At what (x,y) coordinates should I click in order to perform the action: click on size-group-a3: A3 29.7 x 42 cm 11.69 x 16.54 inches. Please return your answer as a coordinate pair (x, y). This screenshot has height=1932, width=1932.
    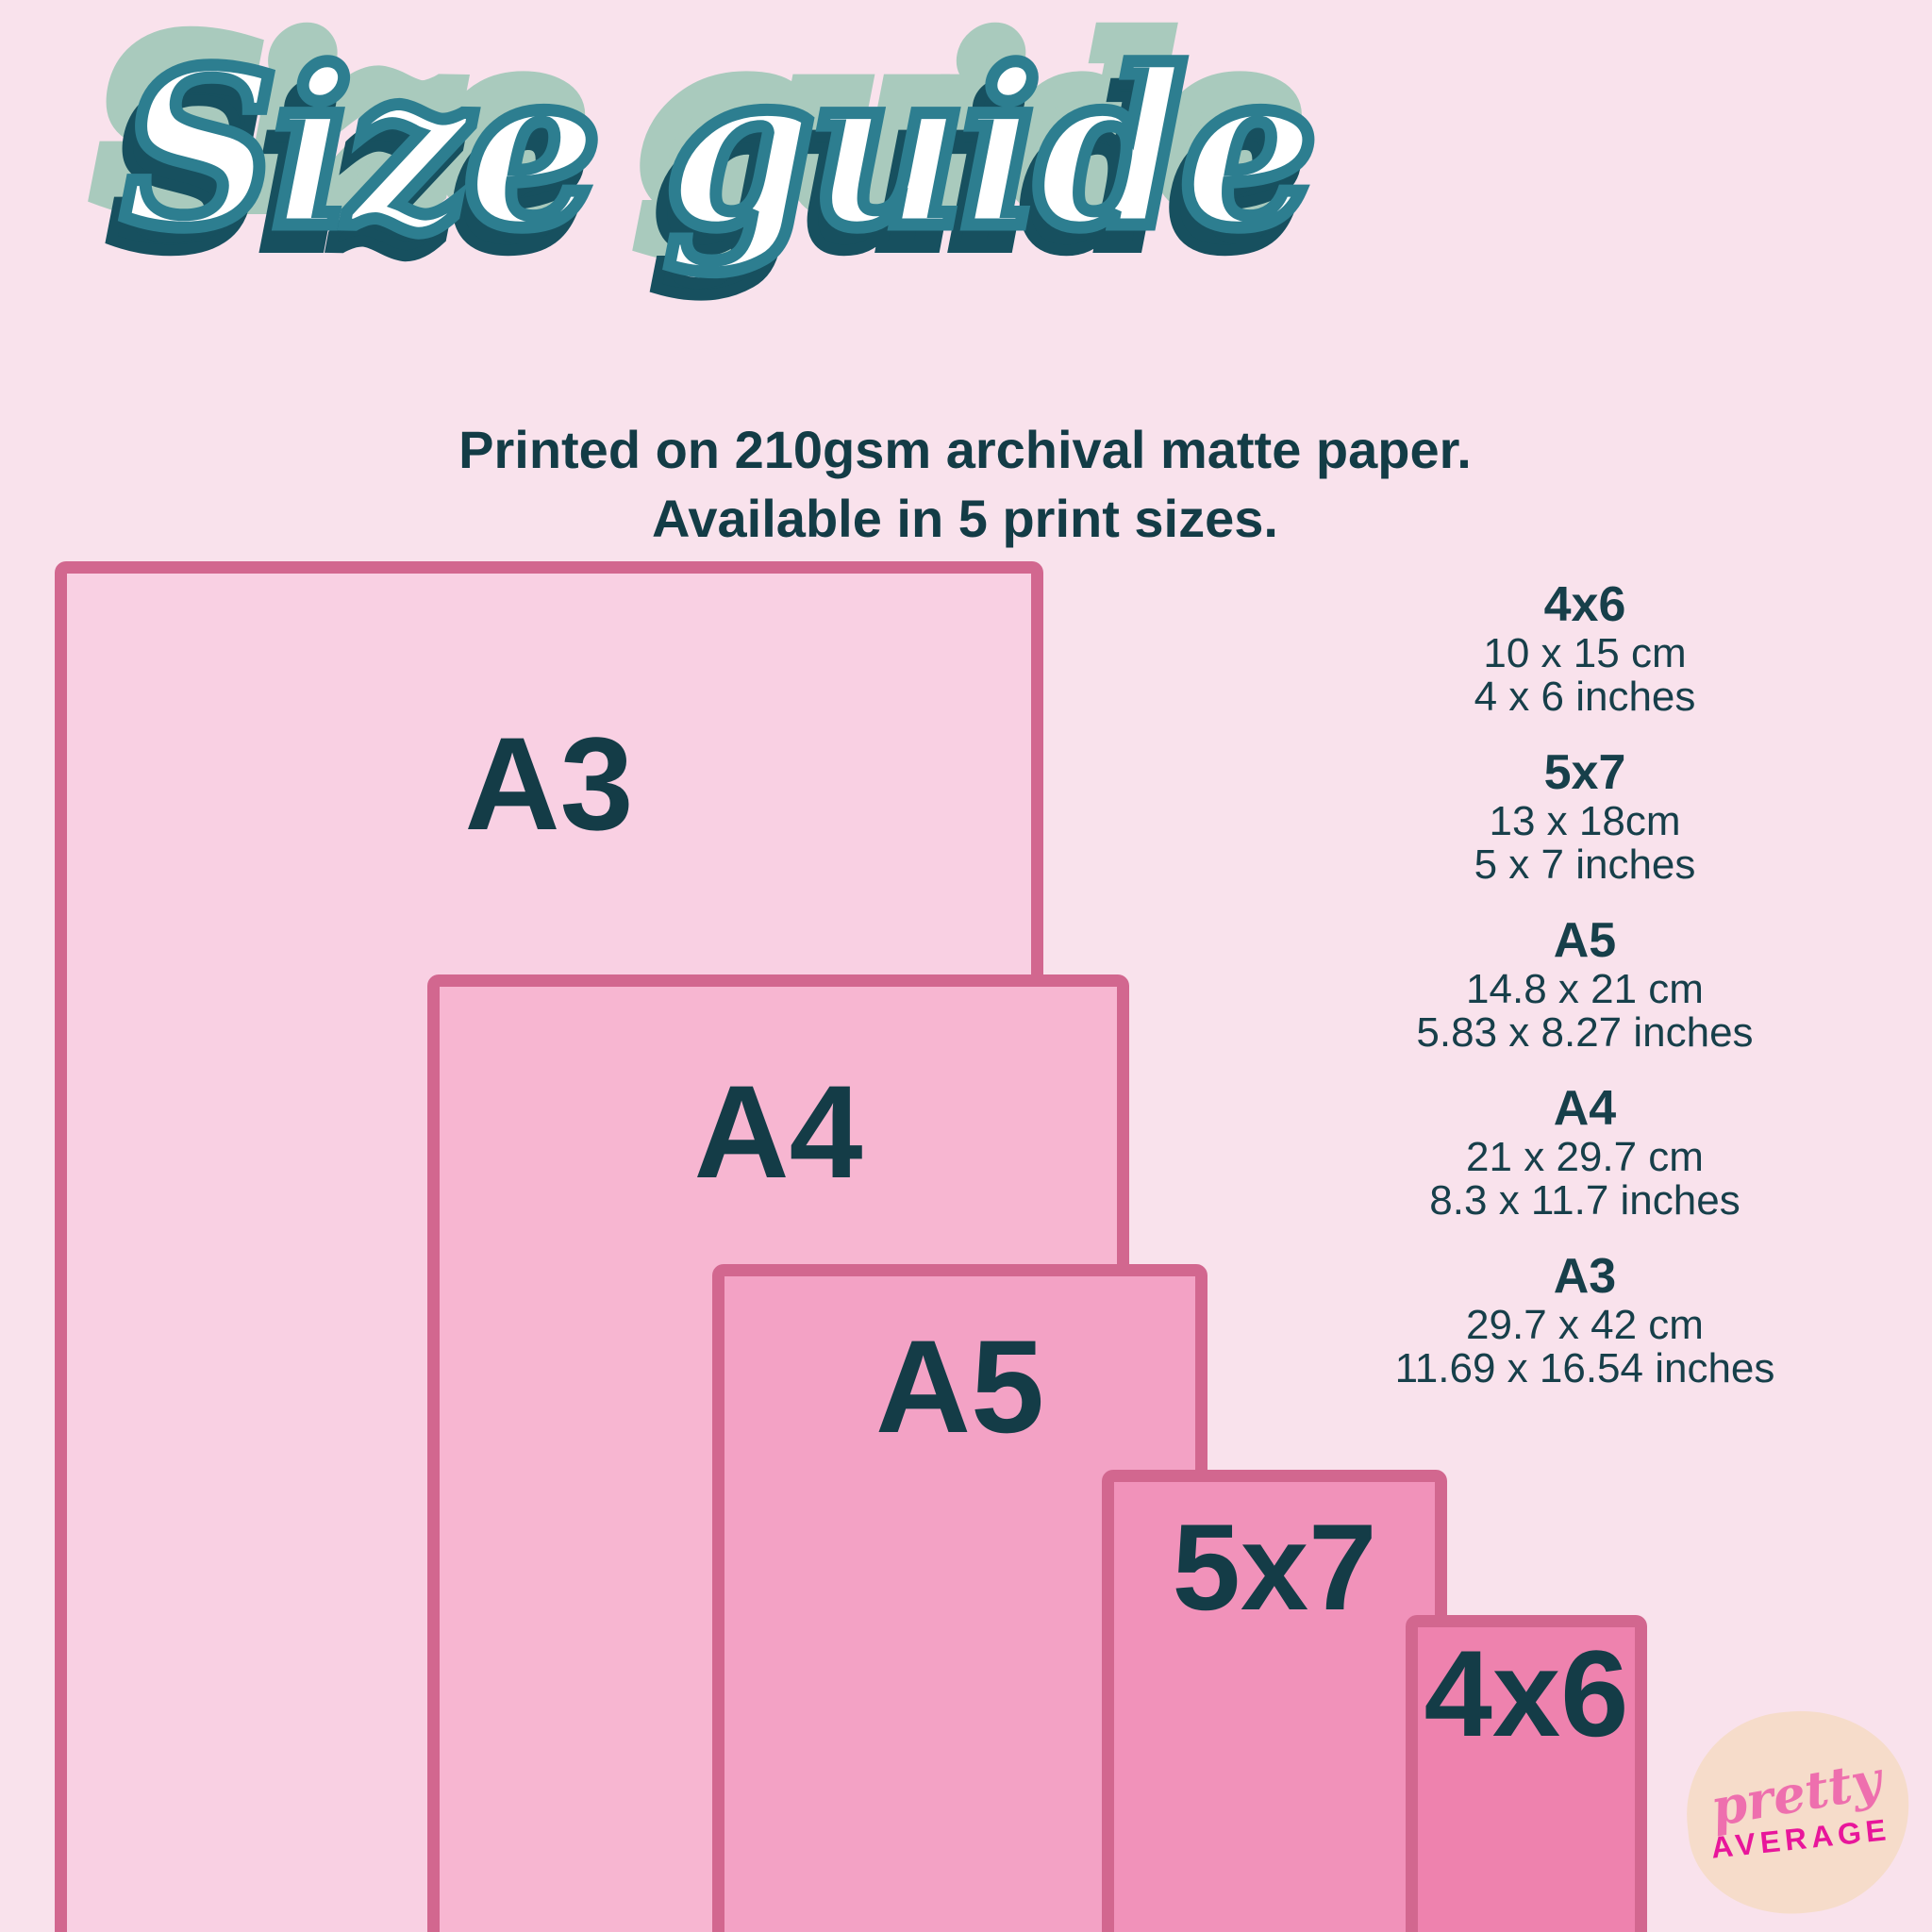
    Looking at the image, I should click on (1585, 1320).